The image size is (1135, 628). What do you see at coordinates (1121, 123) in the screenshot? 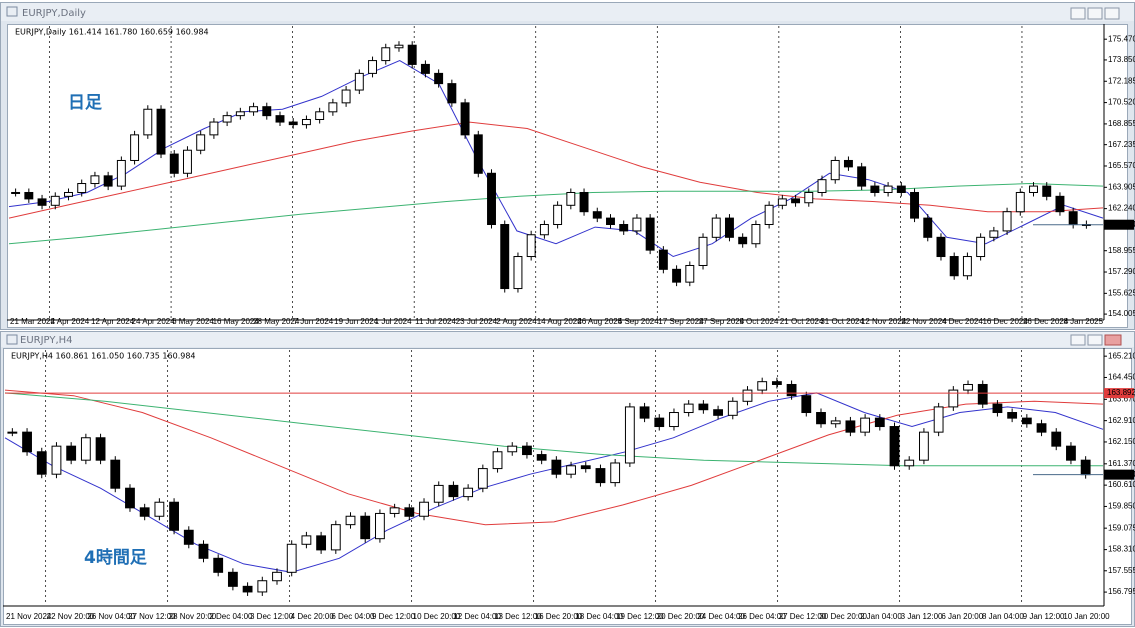
I see `y-tick-label: 168.855` at bounding box center [1121, 123].